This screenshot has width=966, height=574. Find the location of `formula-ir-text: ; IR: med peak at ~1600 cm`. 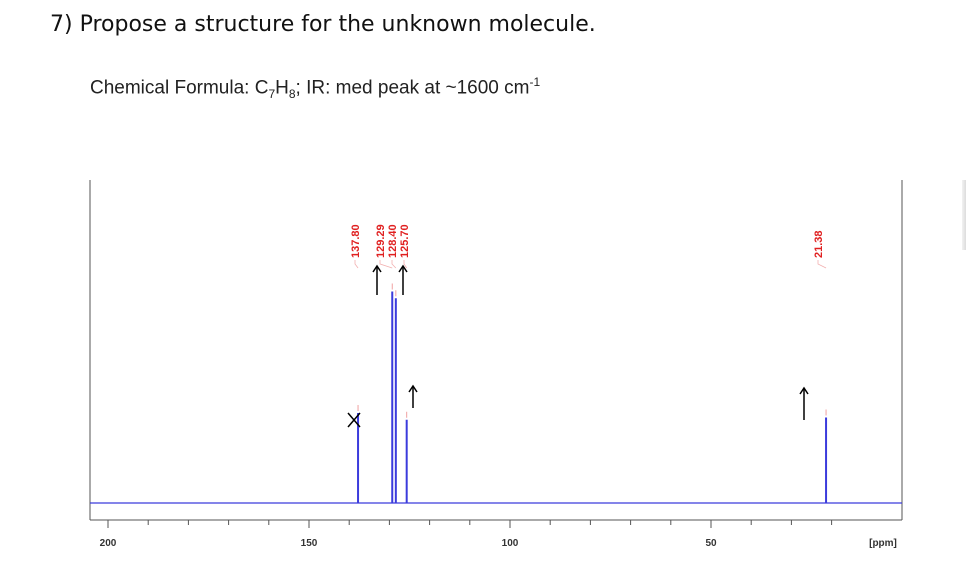

formula-ir-text: ; IR: med peak at ~1600 cm is located at coordinates (412, 88).